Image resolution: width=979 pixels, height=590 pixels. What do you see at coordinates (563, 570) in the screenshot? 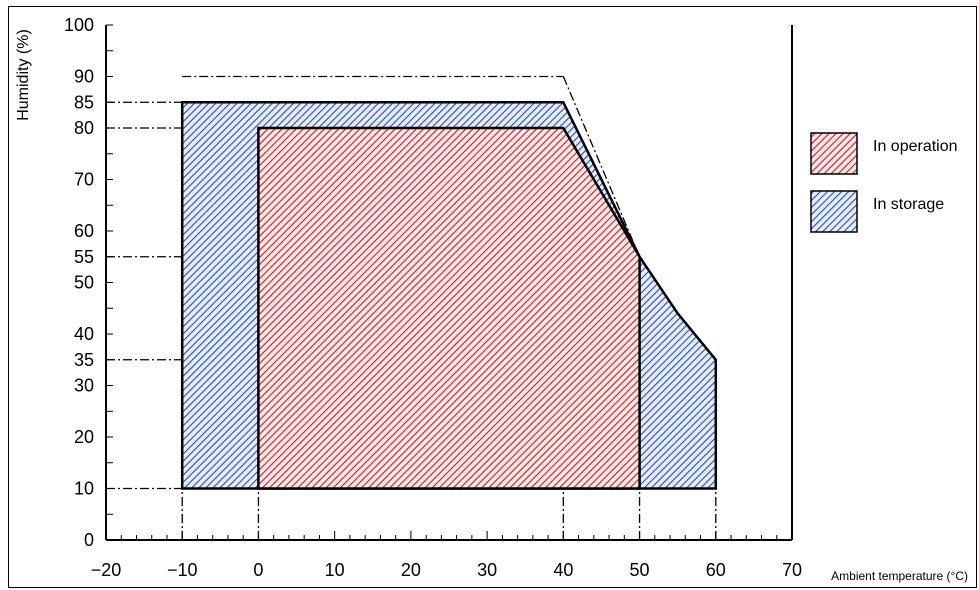
I see `x-tick-label: 40` at bounding box center [563, 570].